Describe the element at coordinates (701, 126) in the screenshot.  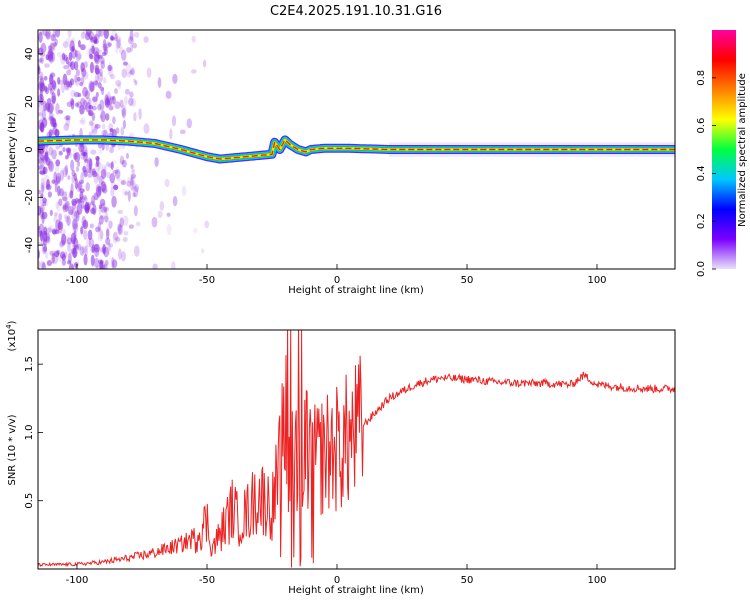
I see `colorbar-tick-label: 0.6` at that location.